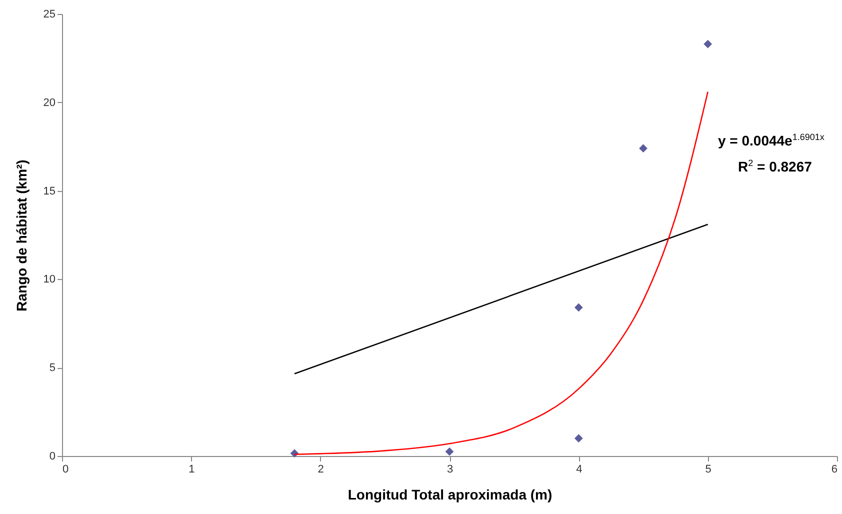 The width and height of the screenshot is (842, 514). Describe the element at coordinates (450, 470) in the screenshot. I see `x-tick-label: 3` at that location.